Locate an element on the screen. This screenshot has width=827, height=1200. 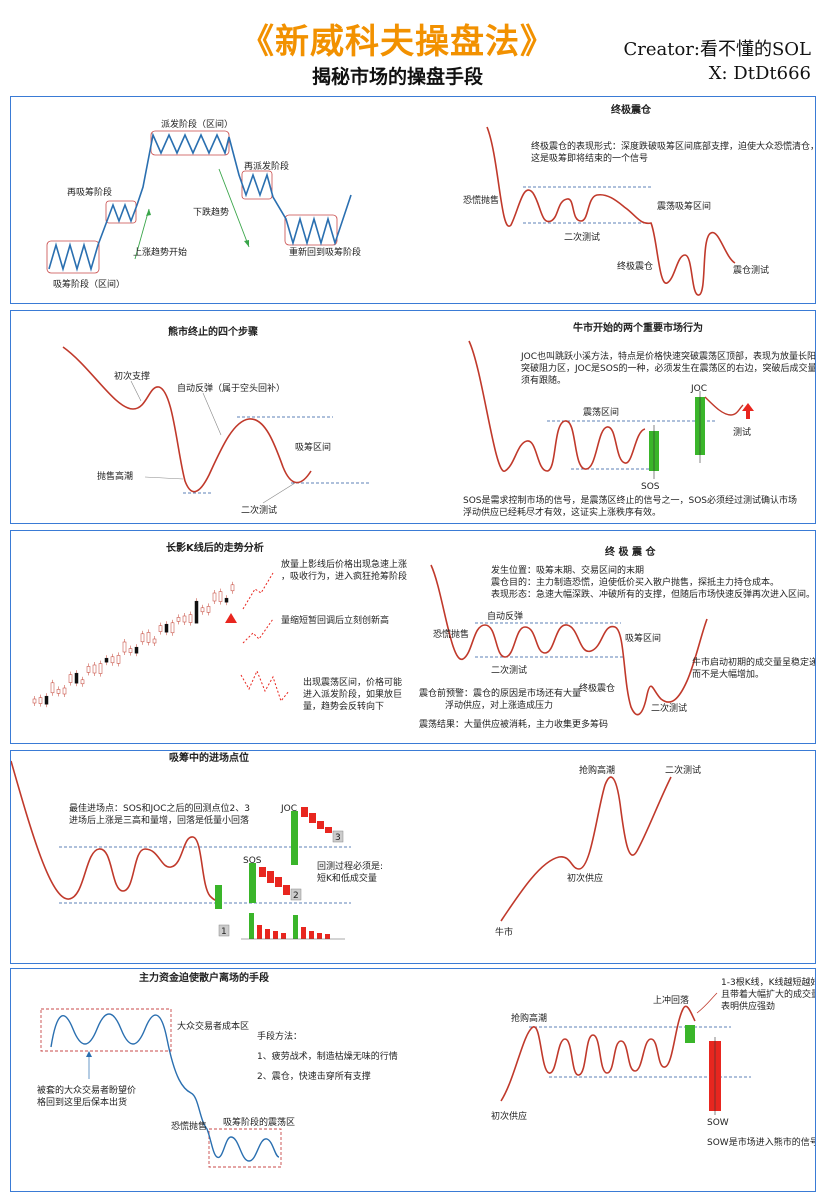
sos-label: SOS is located at coordinates (650, 487).